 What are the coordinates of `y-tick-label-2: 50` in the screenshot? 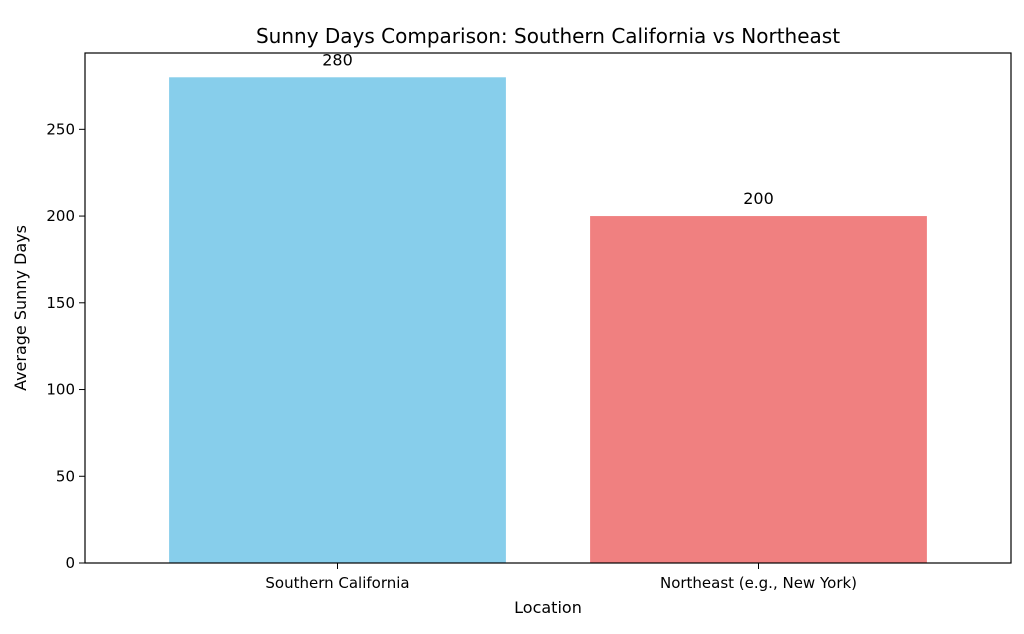 It's located at (65, 476).